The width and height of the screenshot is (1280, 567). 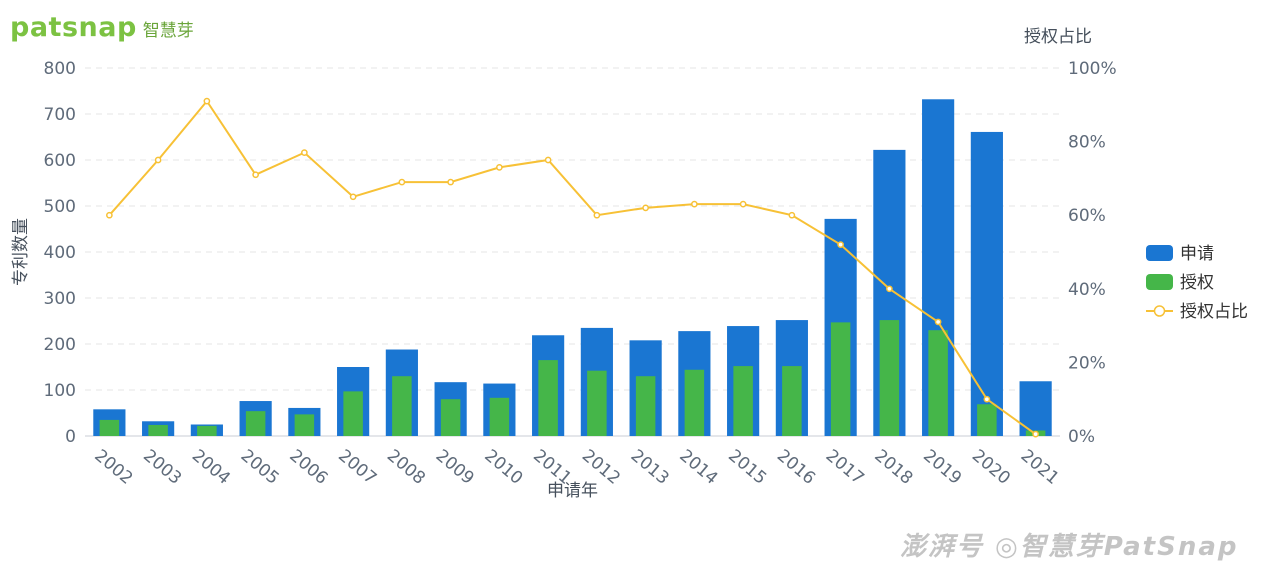 What do you see at coordinates (357, 467) in the screenshot?
I see `x-tick-label: 2007` at bounding box center [357, 467].